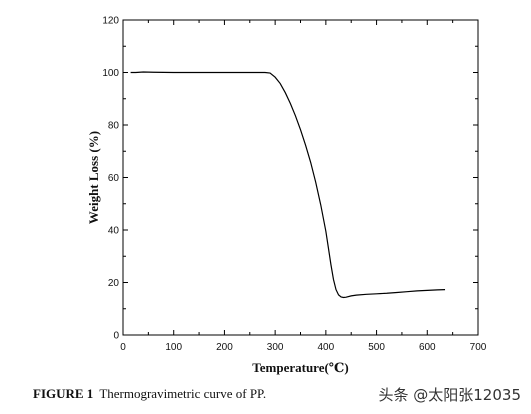 This screenshot has height=414, width=531. Describe the element at coordinates (376, 347) in the screenshot. I see `x-tick-label: 500` at that location.